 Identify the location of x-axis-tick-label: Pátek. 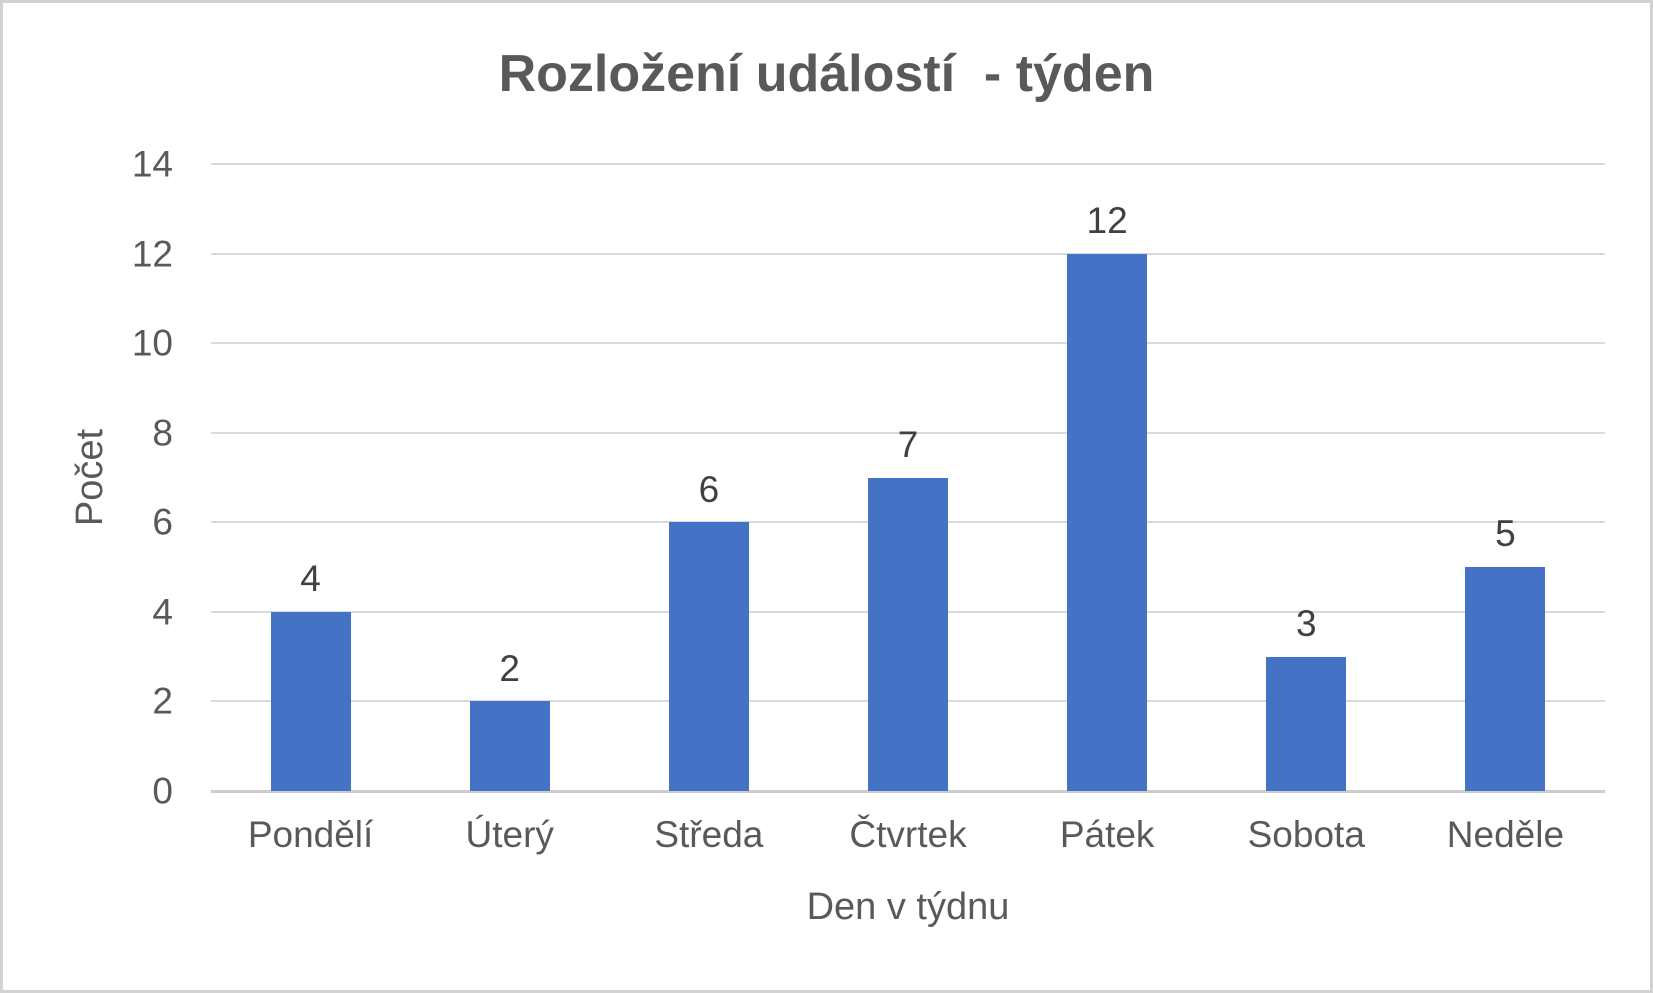
(1107, 834).